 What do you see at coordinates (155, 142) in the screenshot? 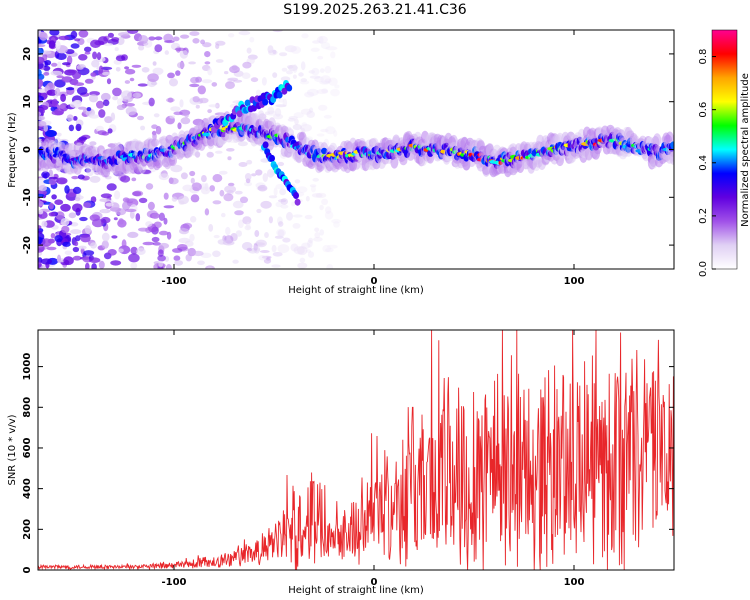
I see `ridge-halo` at bounding box center [155, 142].